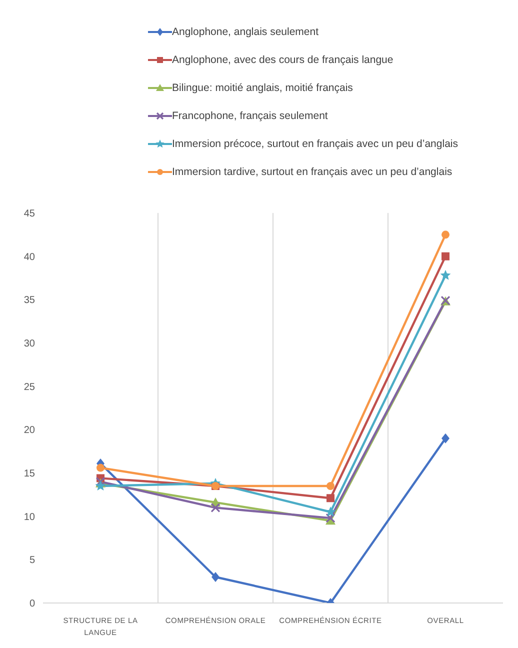 Image resolution: width=518 pixels, height=648 pixels. What do you see at coordinates (250, 116) in the screenshot?
I see `legend-label: Francophone, français seulement` at bounding box center [250, 116].